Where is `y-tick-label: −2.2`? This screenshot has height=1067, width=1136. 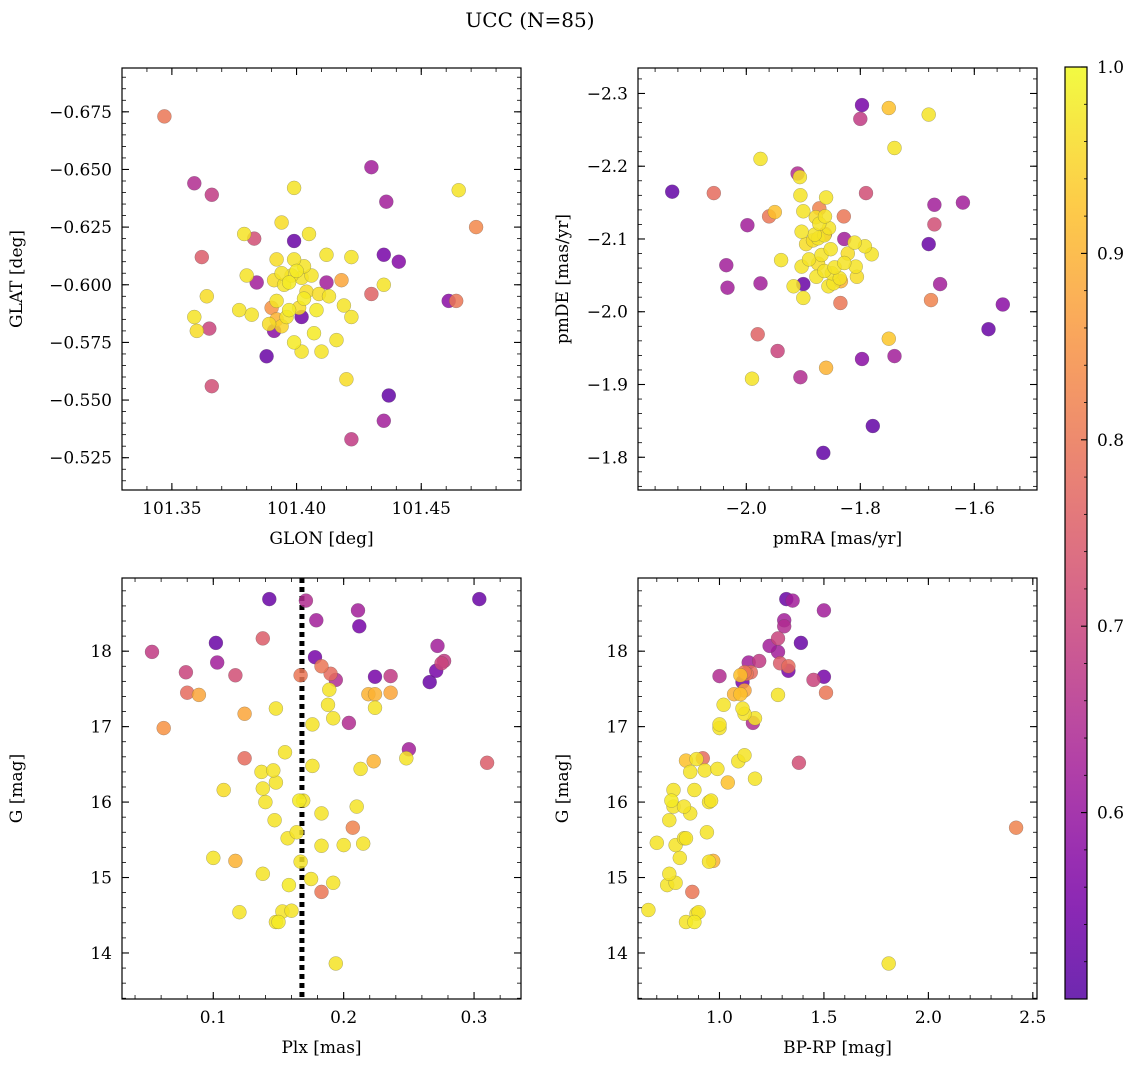 y-tick-label: −2.2 is located at coordinates (607, 167).